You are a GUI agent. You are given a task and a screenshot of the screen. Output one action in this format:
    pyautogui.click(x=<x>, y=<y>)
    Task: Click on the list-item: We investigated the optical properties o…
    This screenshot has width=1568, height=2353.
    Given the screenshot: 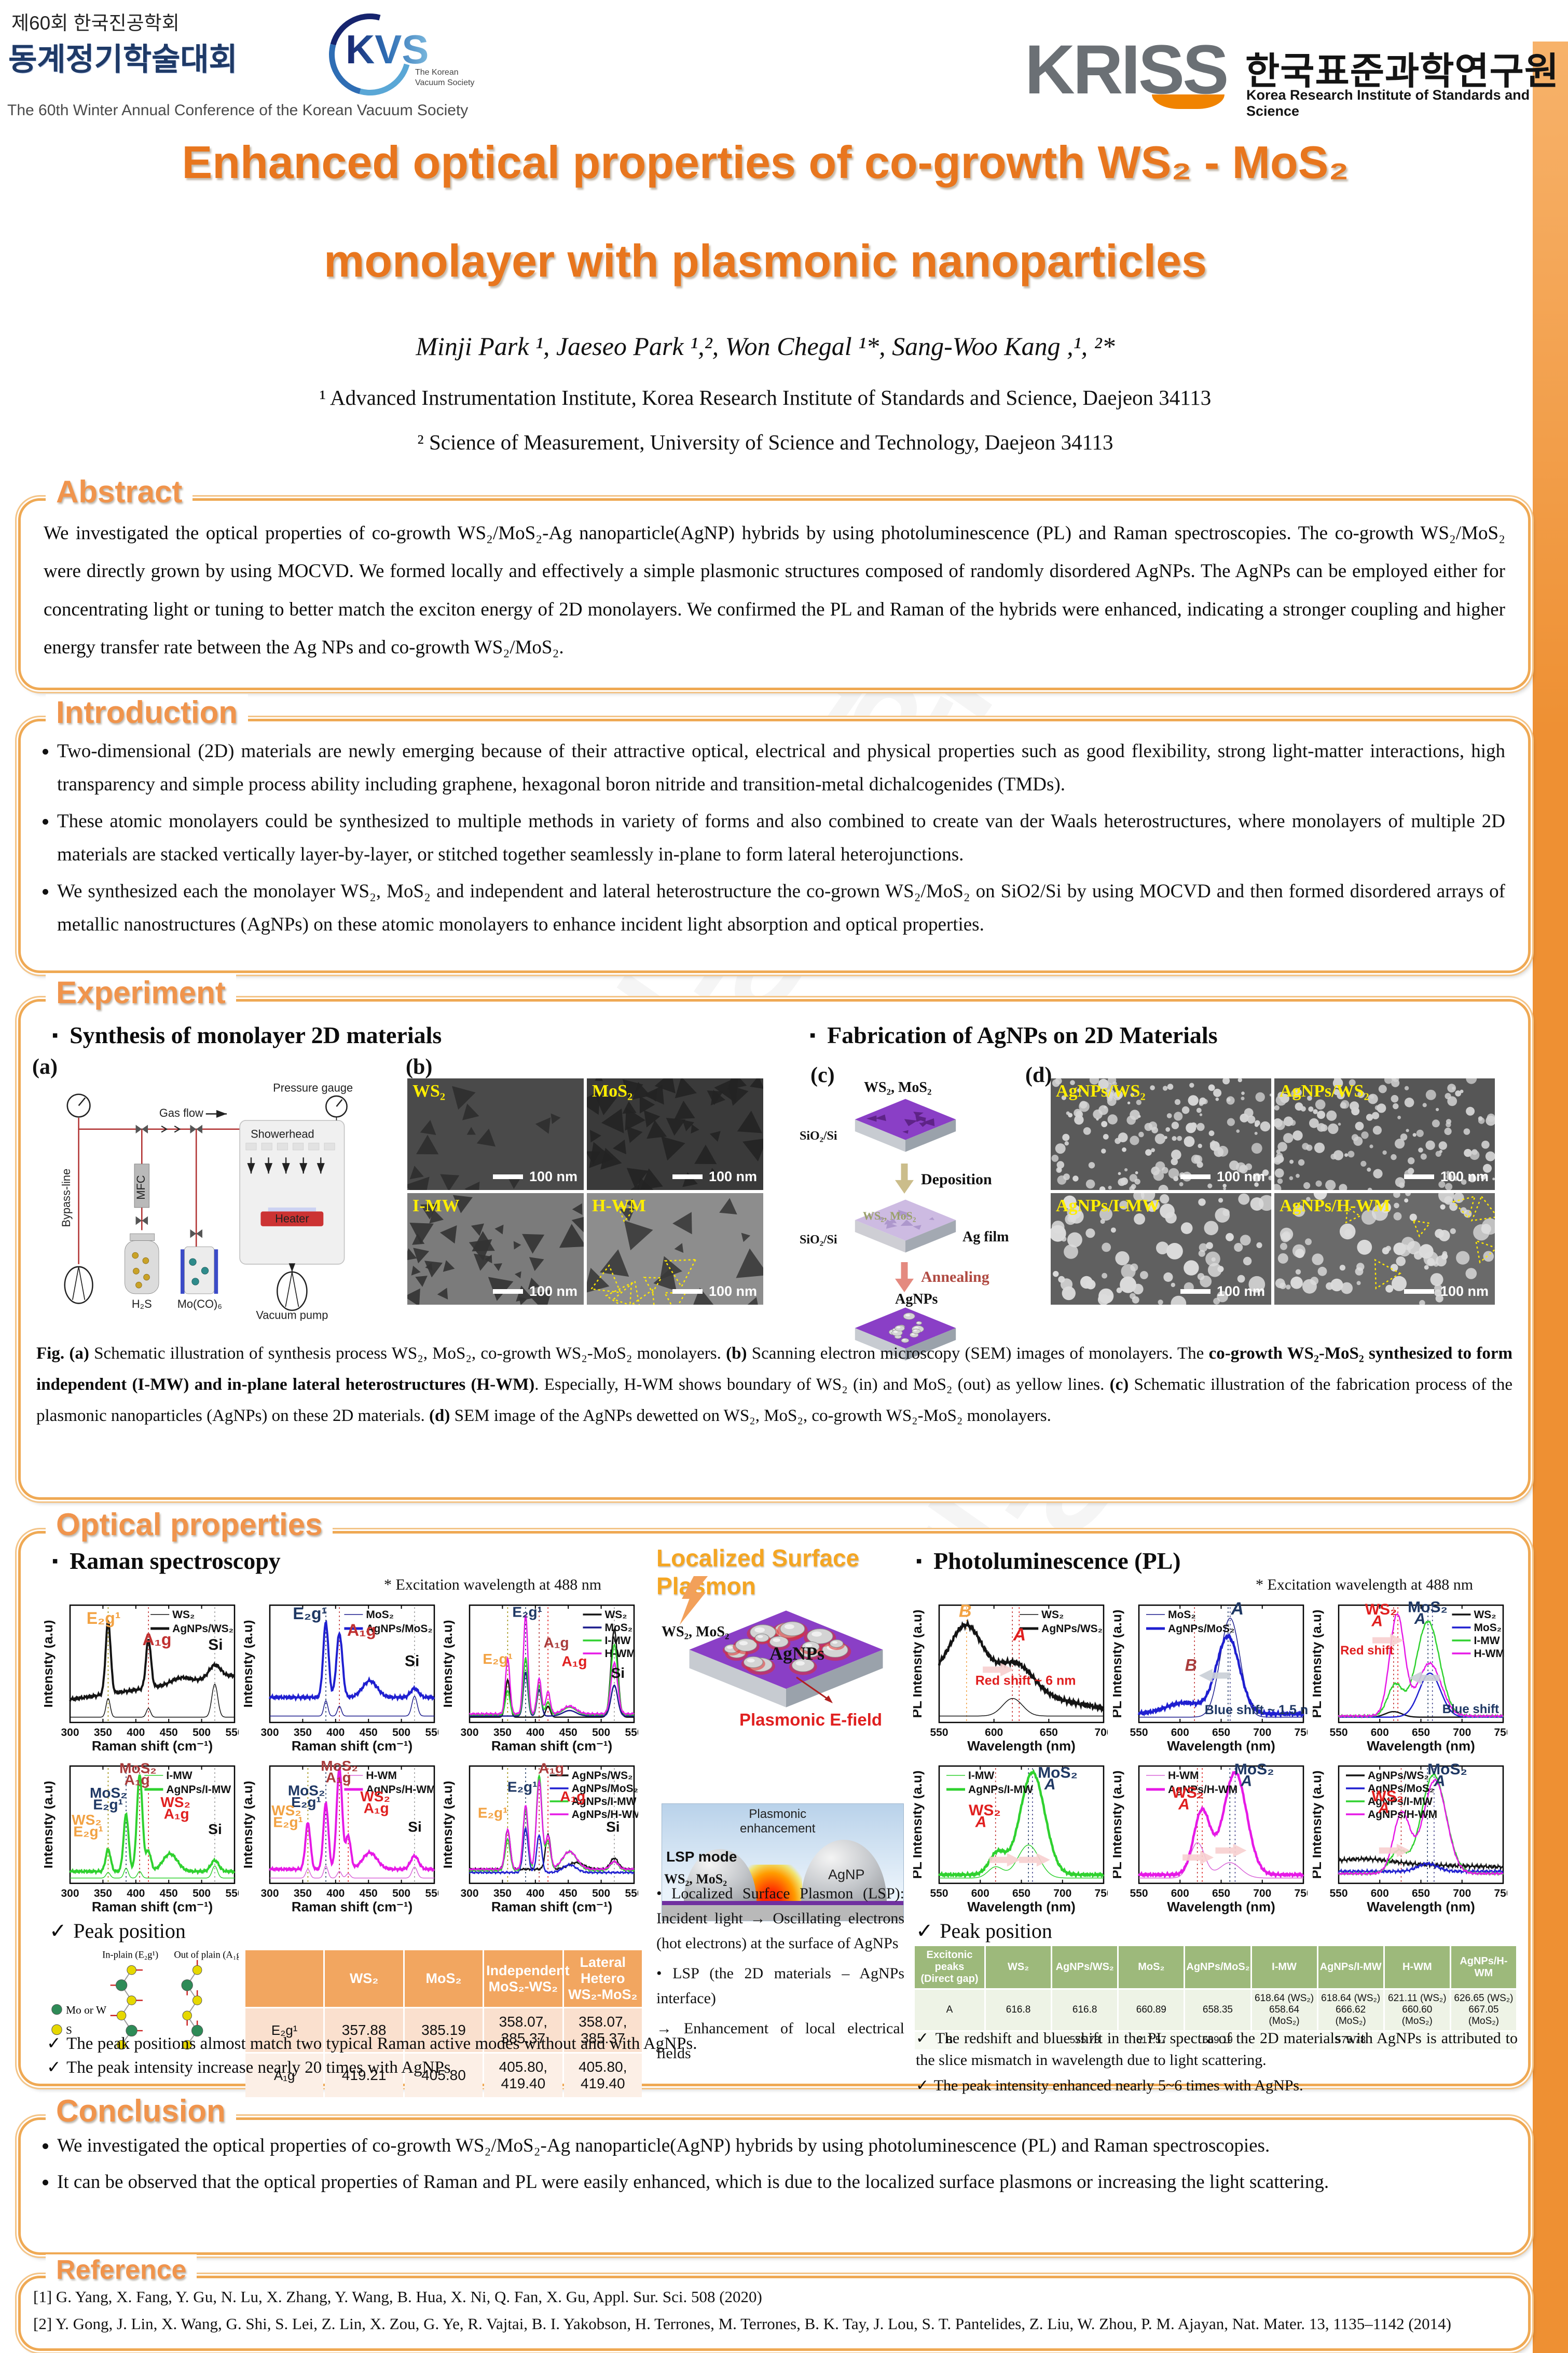 What is the action you would take?
    pyautogui.click(x=781, y=2146)
    